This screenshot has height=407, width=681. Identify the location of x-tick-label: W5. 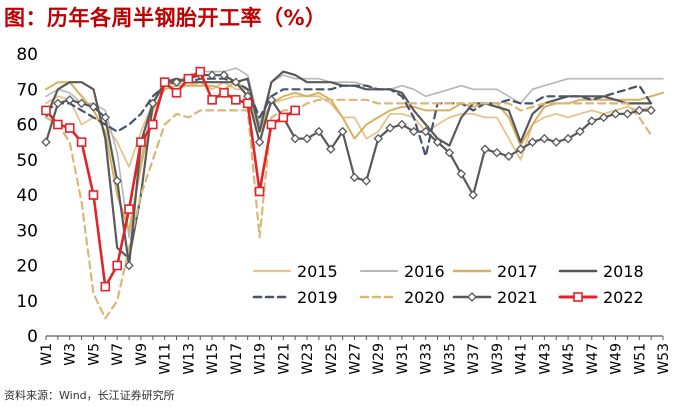
(94, 354).